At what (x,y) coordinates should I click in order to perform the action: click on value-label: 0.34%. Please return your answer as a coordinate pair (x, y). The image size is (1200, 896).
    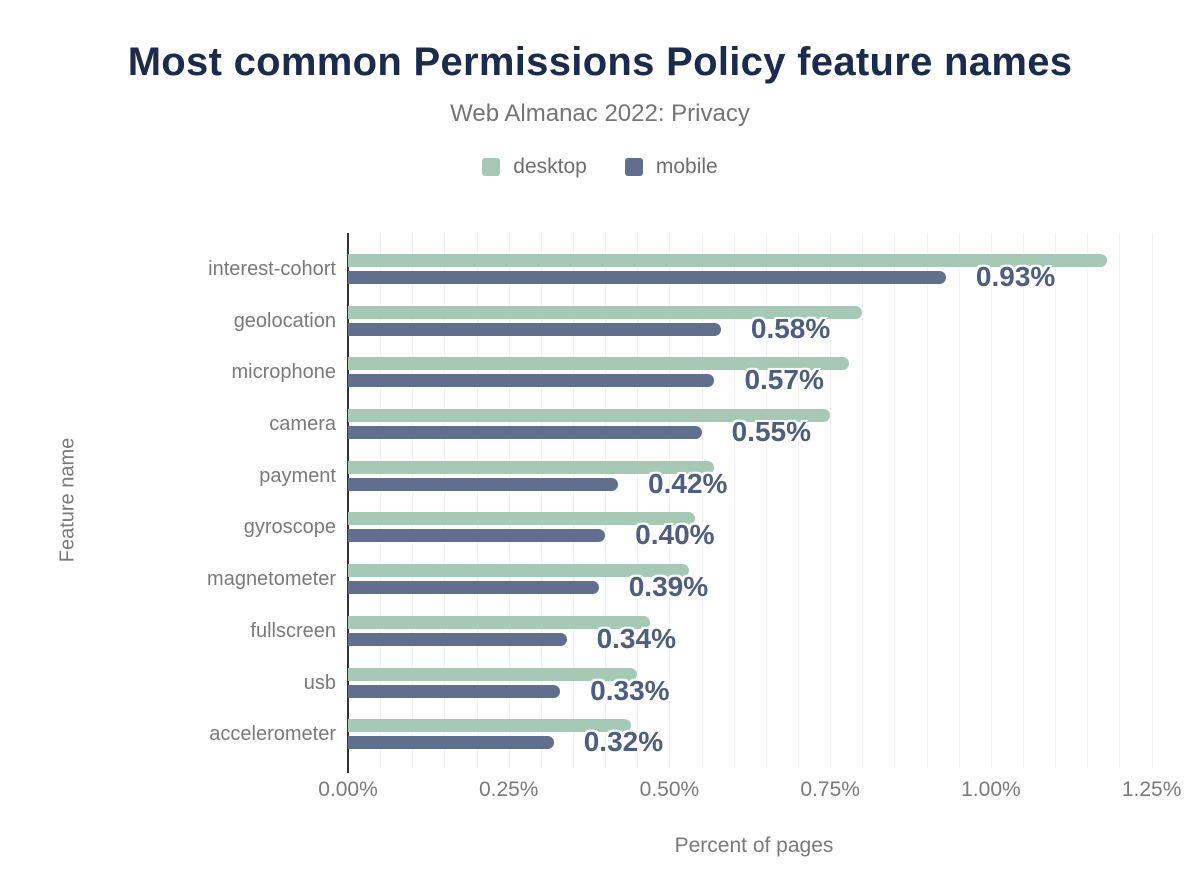
    Looking at the image, I should click on (636, 638).